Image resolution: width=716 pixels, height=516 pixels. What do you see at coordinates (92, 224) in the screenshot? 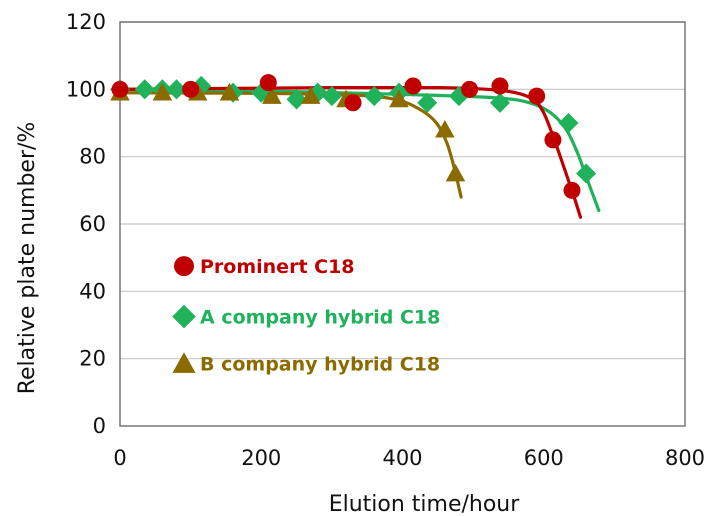
I see `y-tick-label: 60` at bounding box center [92, 224].